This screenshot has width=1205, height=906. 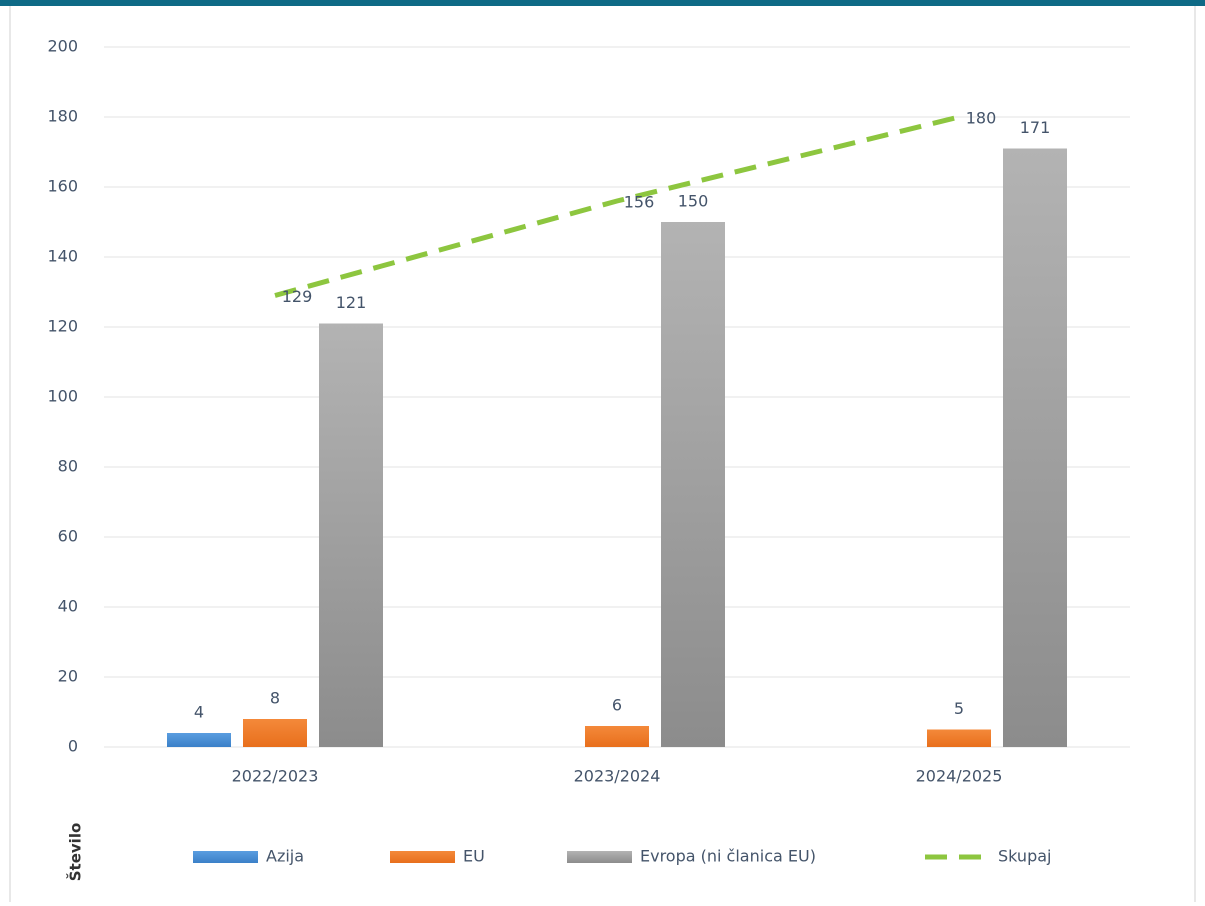 What do you see at coordinates (275, 776) in the screenshot?
I see `x-tick-label: 2022/2023` at bounding box center [275, 776].